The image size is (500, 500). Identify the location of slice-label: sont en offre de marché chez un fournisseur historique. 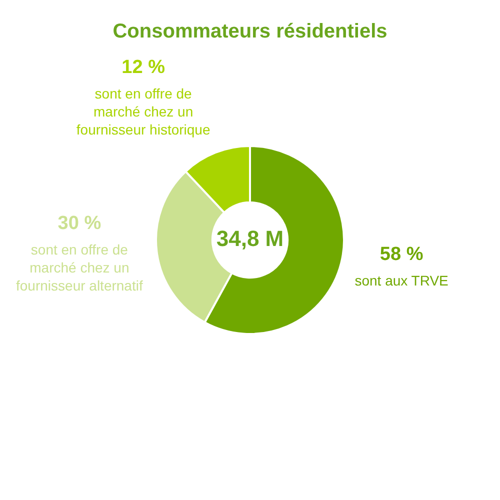
(143, 111).